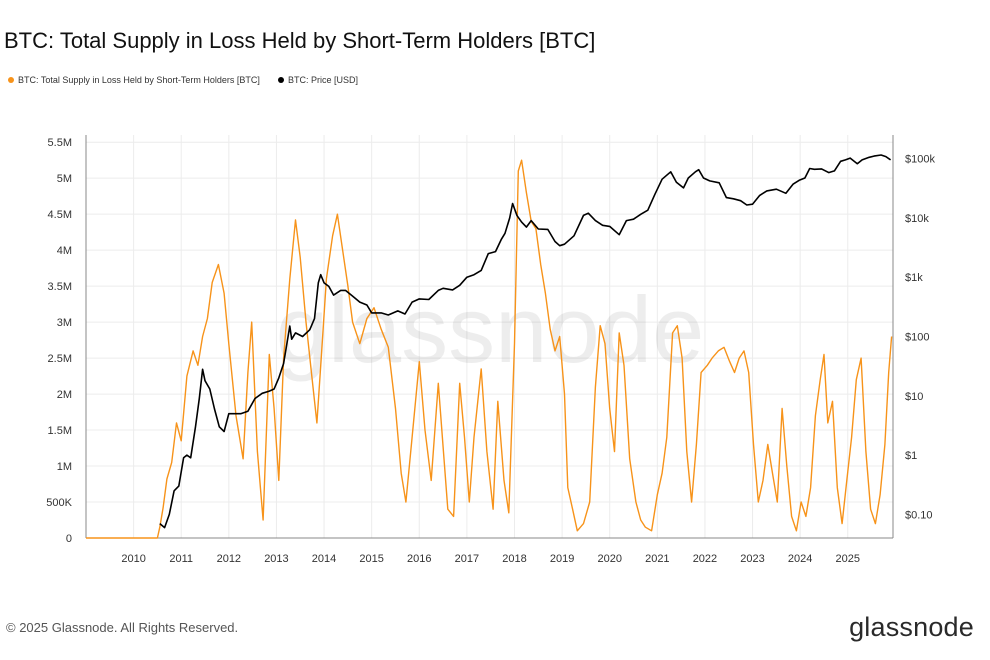  What do you see at coordinates (917, 338) in the screenshot?
I see `y-right-tick-label: $100` at bounding box center [917, 338].